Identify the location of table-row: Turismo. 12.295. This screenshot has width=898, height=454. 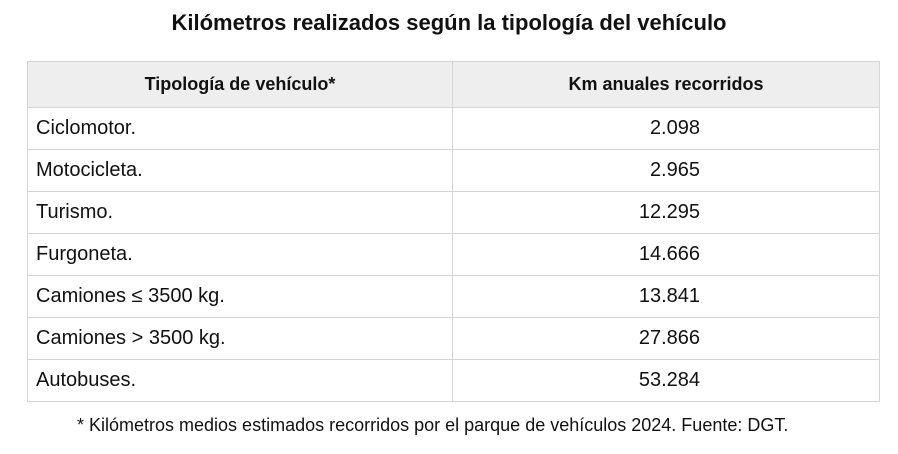
(453, 212).